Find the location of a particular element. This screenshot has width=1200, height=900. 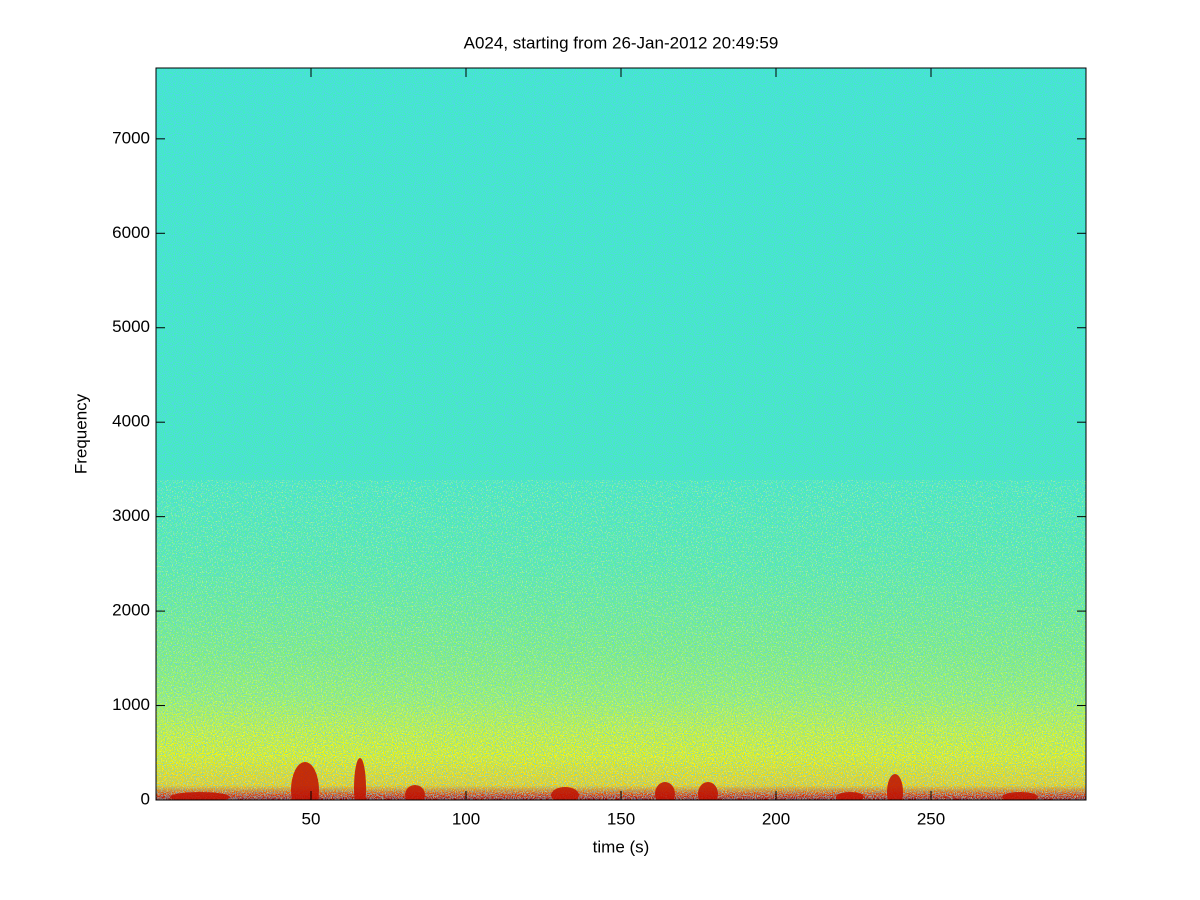

x-tick-label: 50 is located at coordinates (311, 818).